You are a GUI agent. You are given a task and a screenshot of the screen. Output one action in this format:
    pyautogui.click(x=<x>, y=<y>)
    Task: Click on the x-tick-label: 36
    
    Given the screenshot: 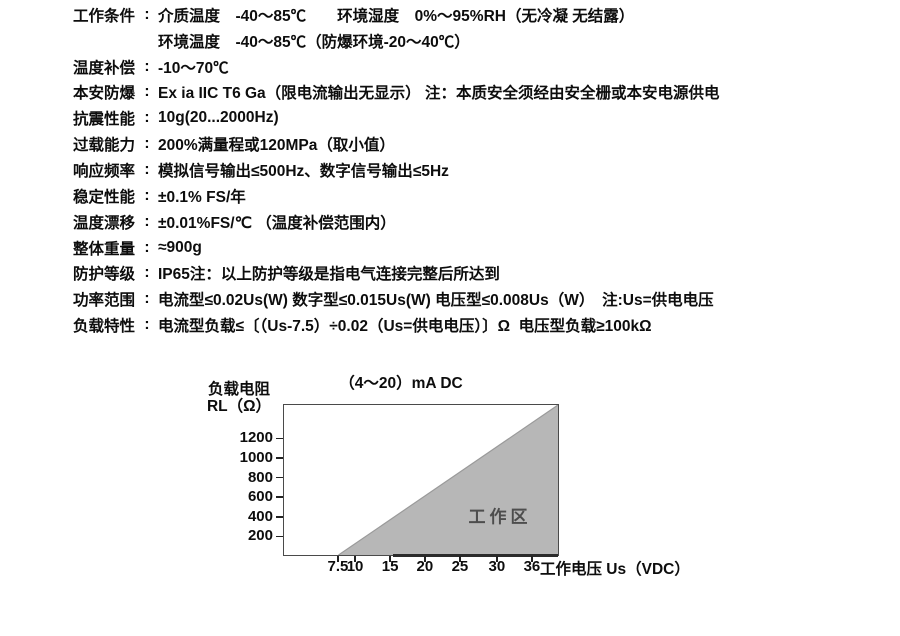 What is the action you would take?
    pyautogui.click(x=532, y=566)
    